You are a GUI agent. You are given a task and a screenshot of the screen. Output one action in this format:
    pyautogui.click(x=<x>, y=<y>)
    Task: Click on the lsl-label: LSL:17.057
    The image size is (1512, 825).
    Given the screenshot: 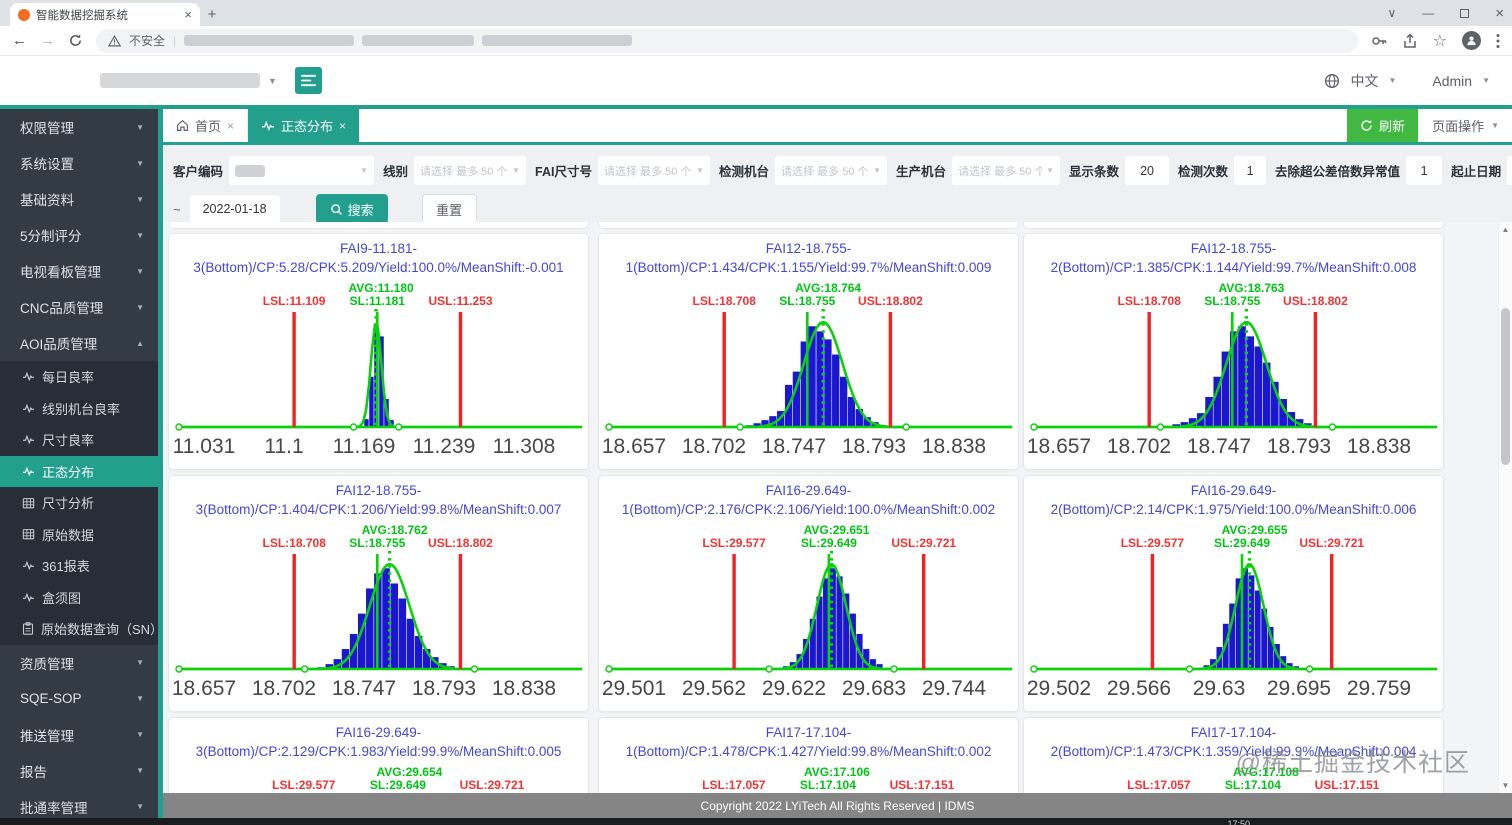 What is the action you would take?
    pyautogui.click(x=1159, y=785)
    